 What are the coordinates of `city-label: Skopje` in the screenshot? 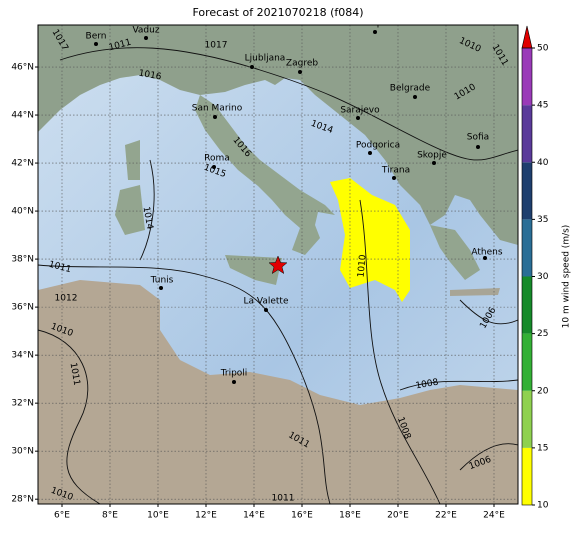 It's located at (432, 156).